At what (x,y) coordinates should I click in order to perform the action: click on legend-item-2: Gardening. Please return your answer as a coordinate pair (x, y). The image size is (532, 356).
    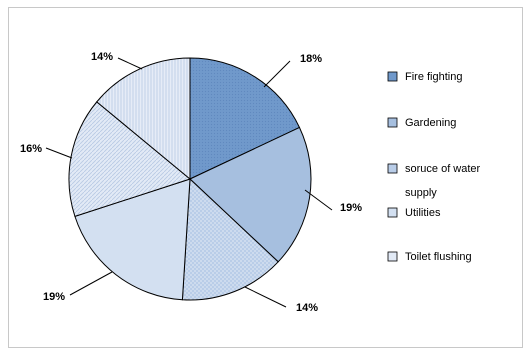
    Looking at the image, I should click on (421, 123).